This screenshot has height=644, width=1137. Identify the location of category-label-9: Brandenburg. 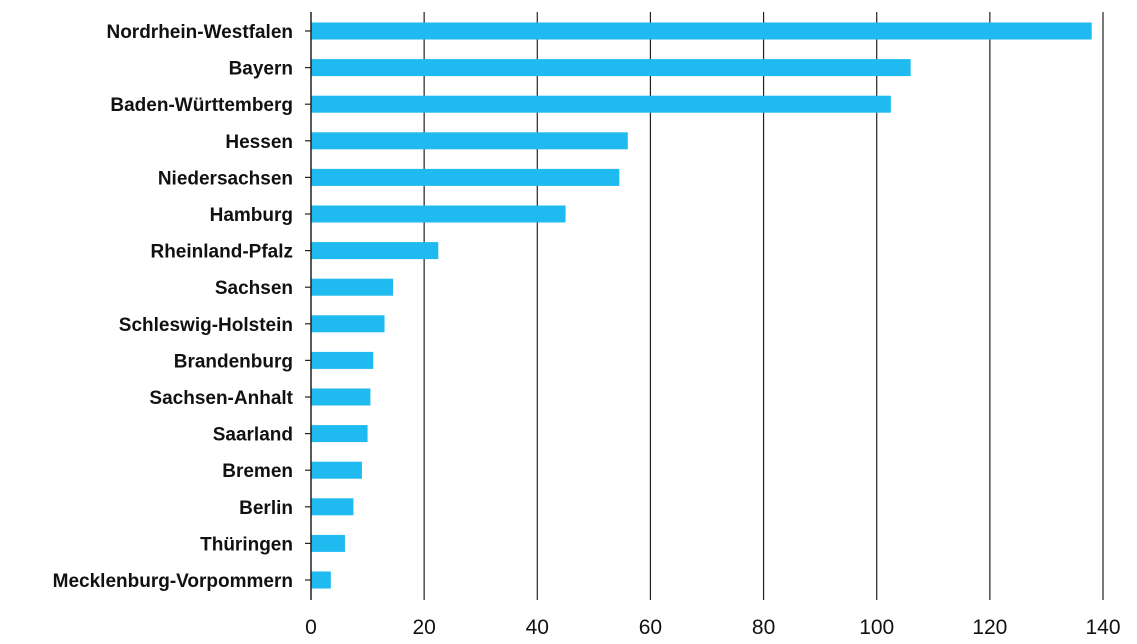
(233, 361).